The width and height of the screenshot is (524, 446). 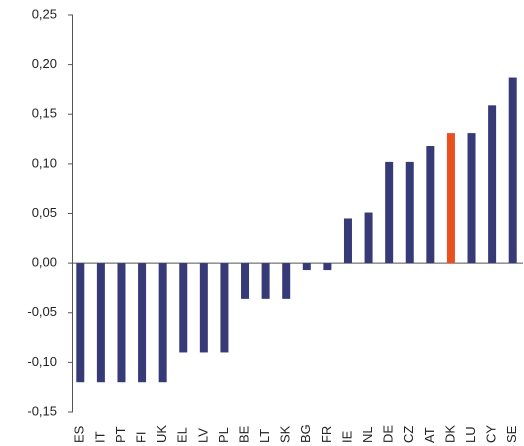 What do you see at coordinates (449, 434) in the screenshot?
I see `x-tick-label: DK` at bounding box center [449, 434].